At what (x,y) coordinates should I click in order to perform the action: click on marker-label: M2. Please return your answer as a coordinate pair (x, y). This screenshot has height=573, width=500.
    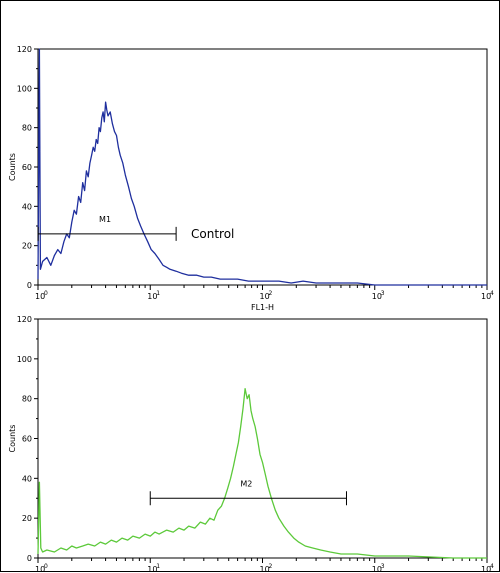
    Looking at the image, I should click on (246, 483).